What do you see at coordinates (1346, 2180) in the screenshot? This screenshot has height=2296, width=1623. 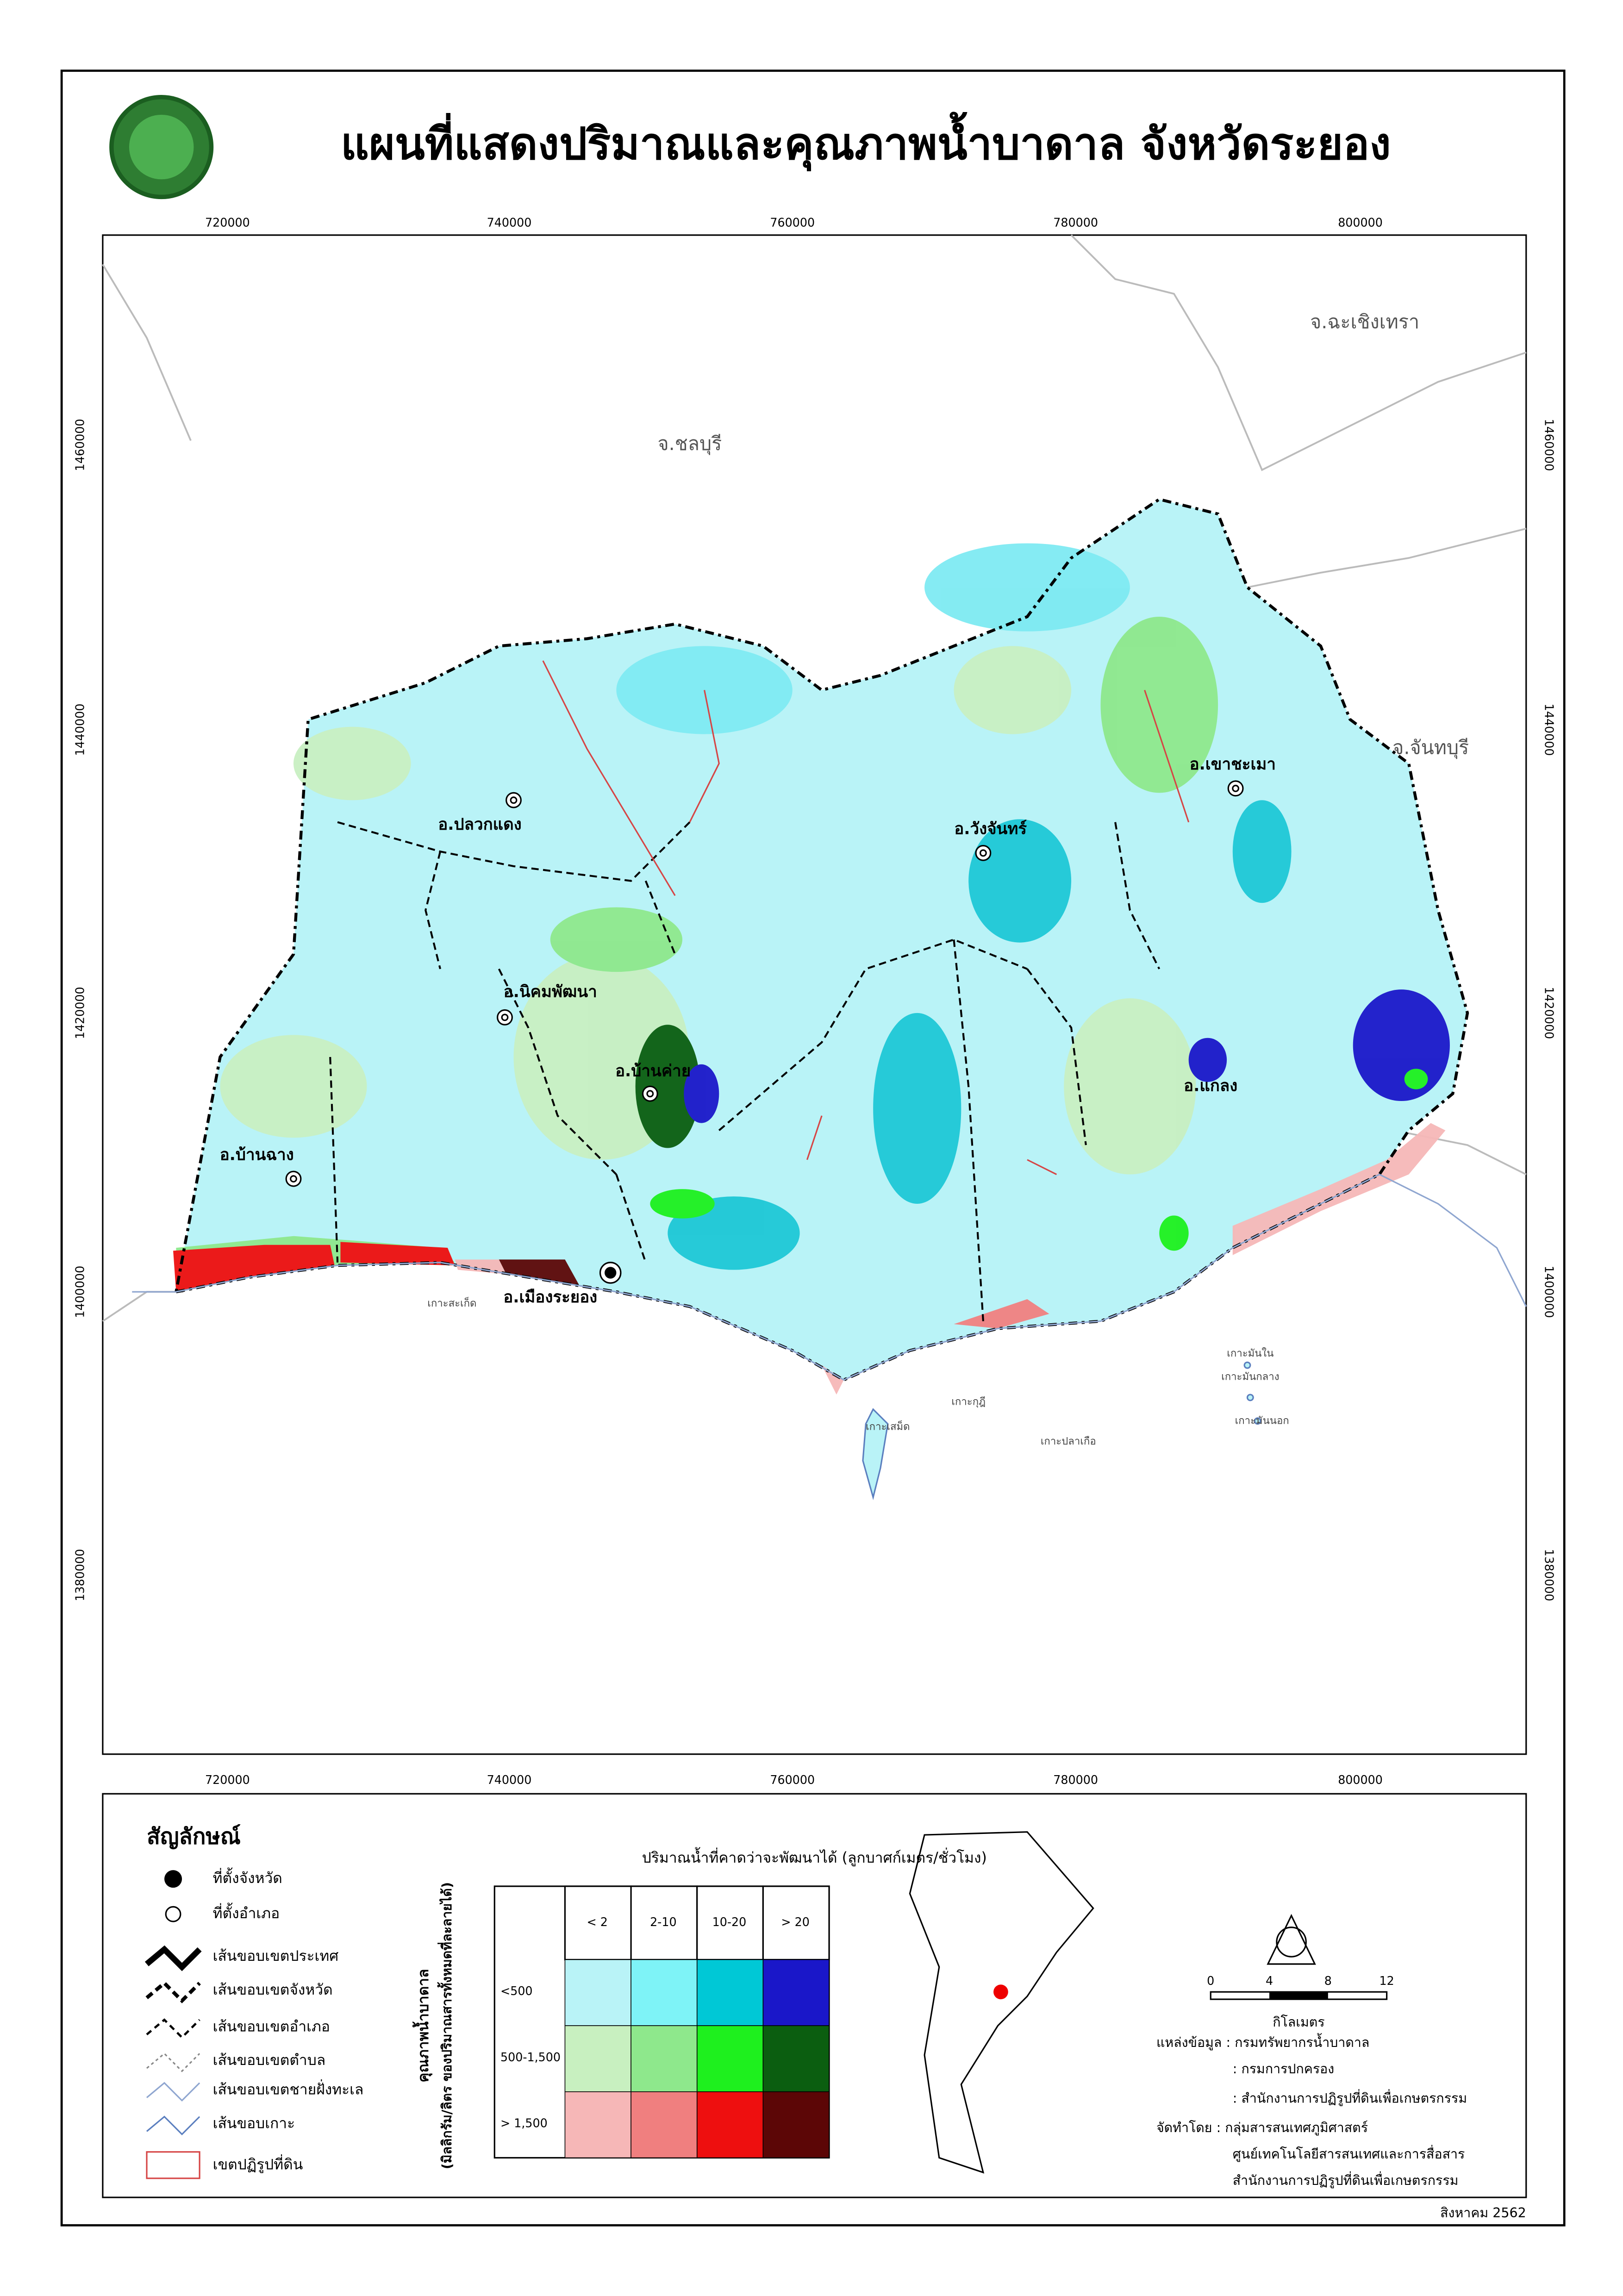 I see `source-line: สำนักงานการปฏิรูปที่ดินเพื่อเกษตรกรรม` at bounding box center [1346, 2180].